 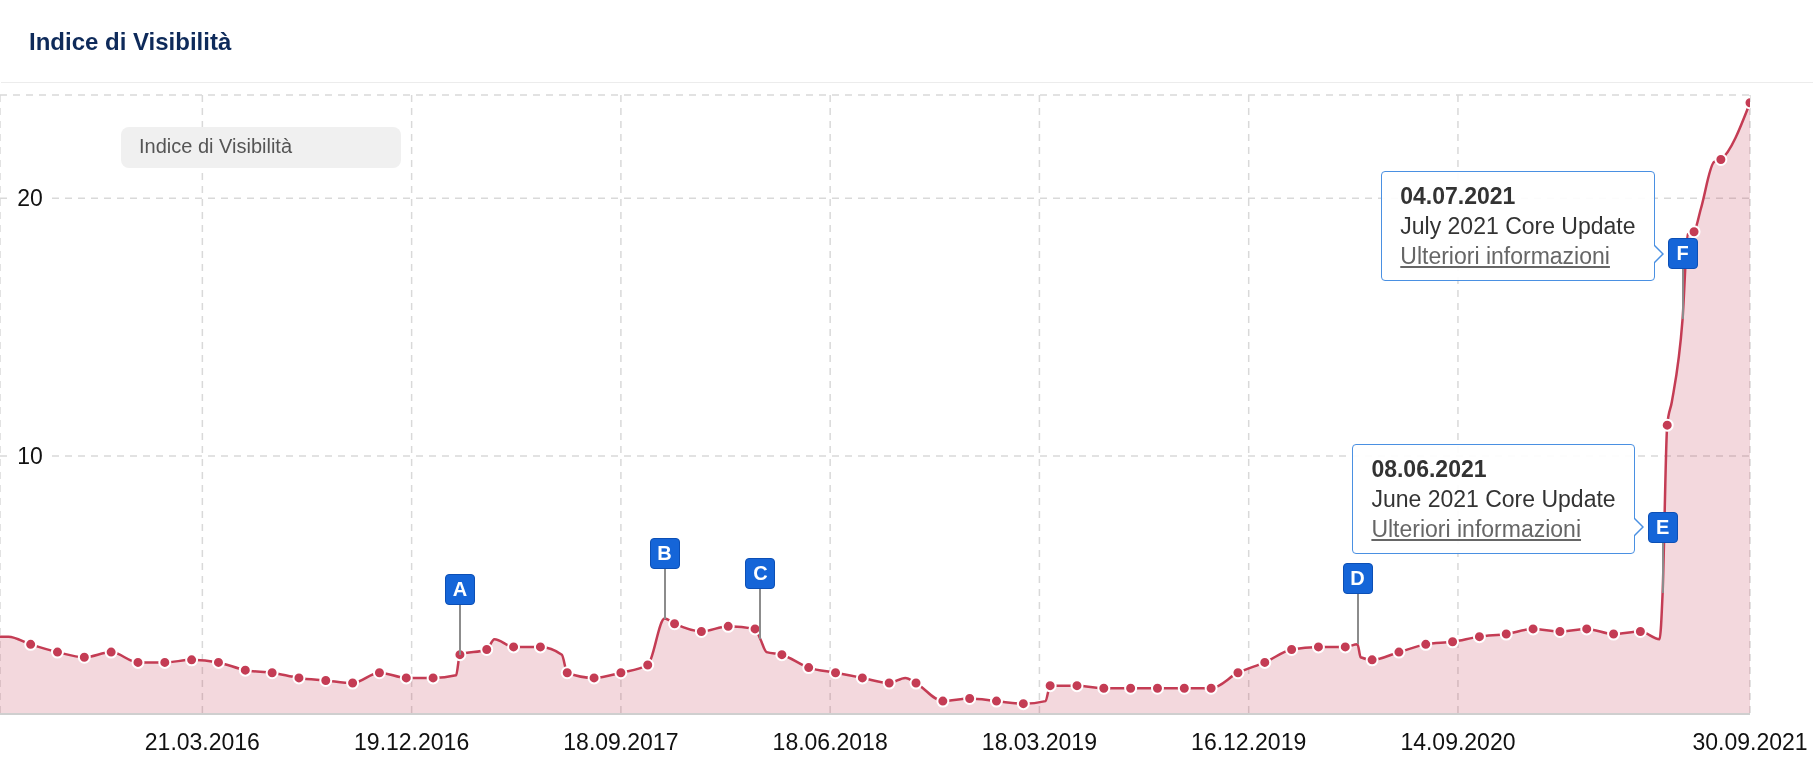 I want to click on x-tick-label: 18.09.2017, so click(x=621, y=742).